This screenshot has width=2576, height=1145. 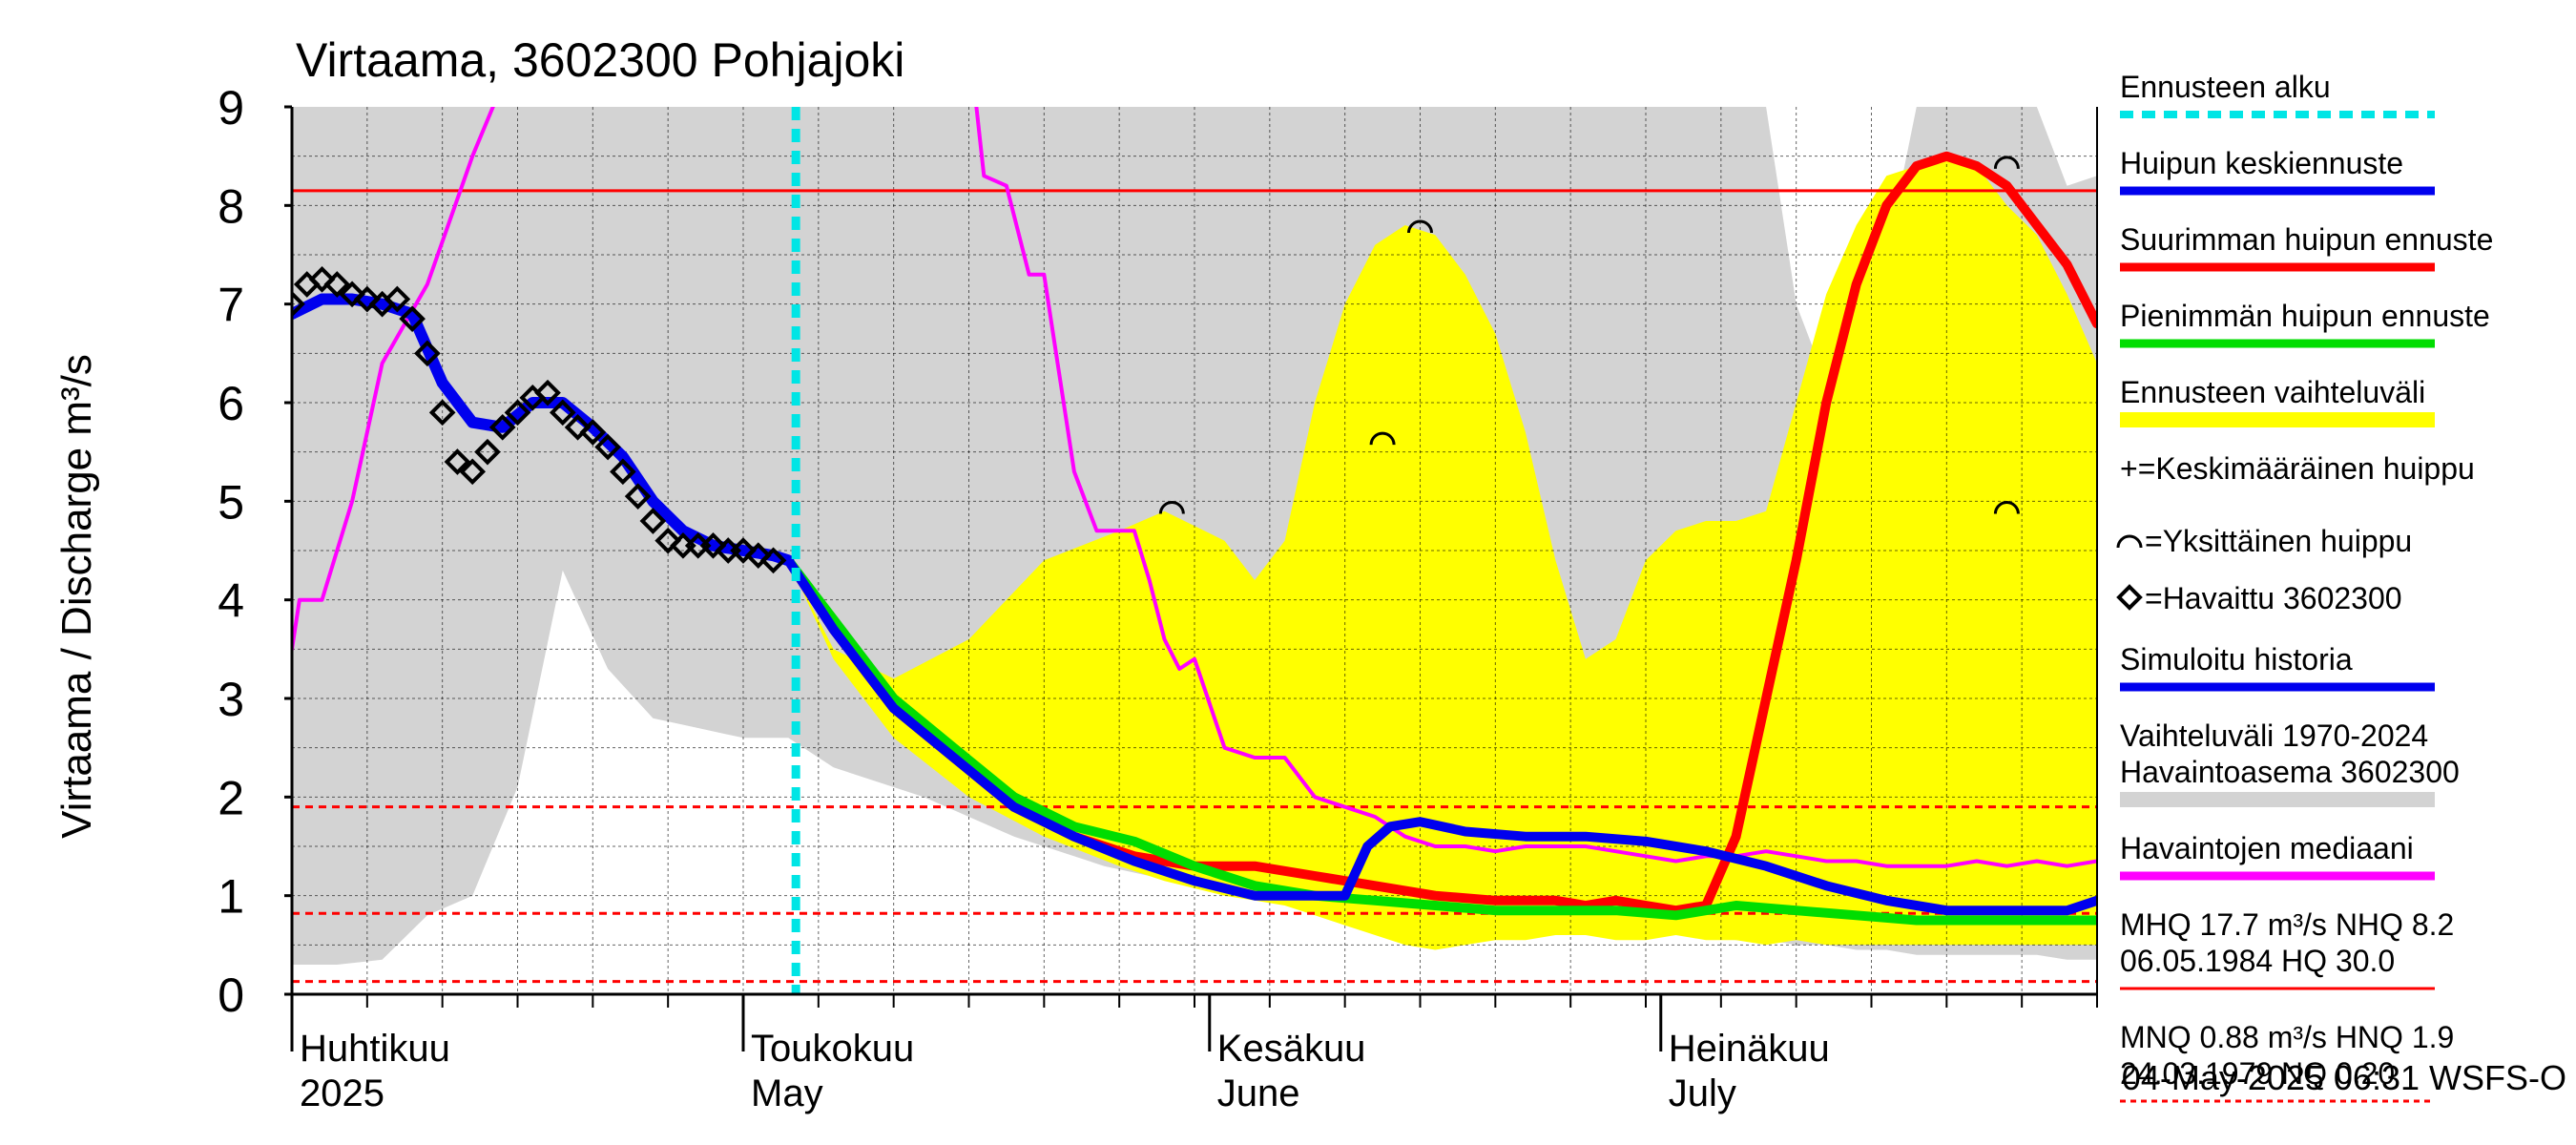 What do you see at coordinates (2305, 316) in the screenshot?
I see `legend-label: Pienimmän huipun ennuste` at bounding box center [2305, 316].